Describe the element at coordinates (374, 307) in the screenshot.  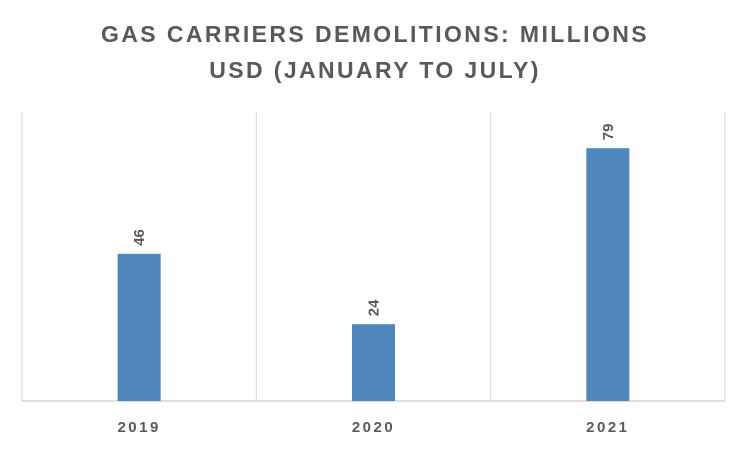
I see `data-label: 24` at that location.